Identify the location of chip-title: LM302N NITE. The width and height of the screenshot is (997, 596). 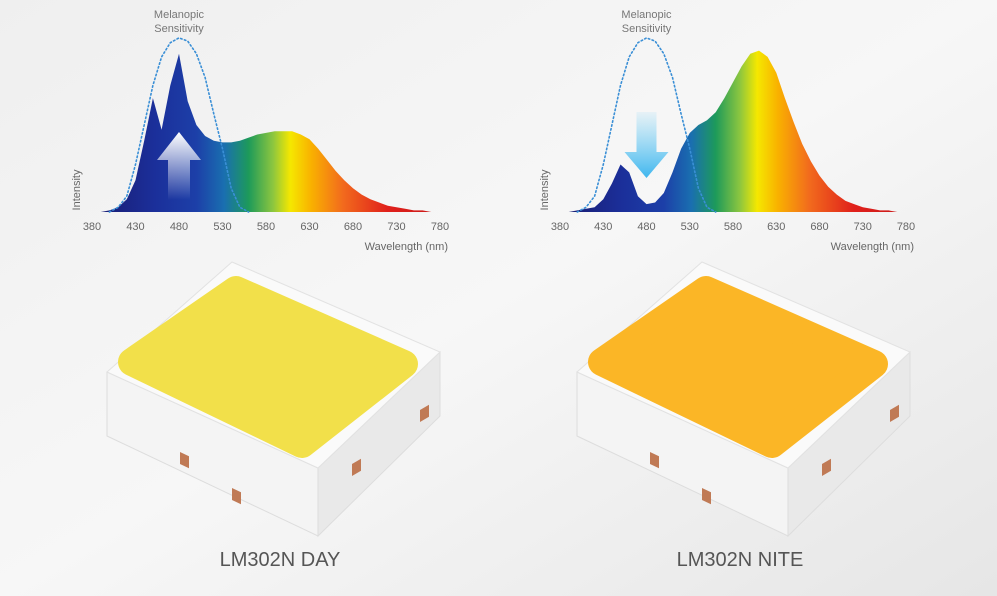
(740, 560).